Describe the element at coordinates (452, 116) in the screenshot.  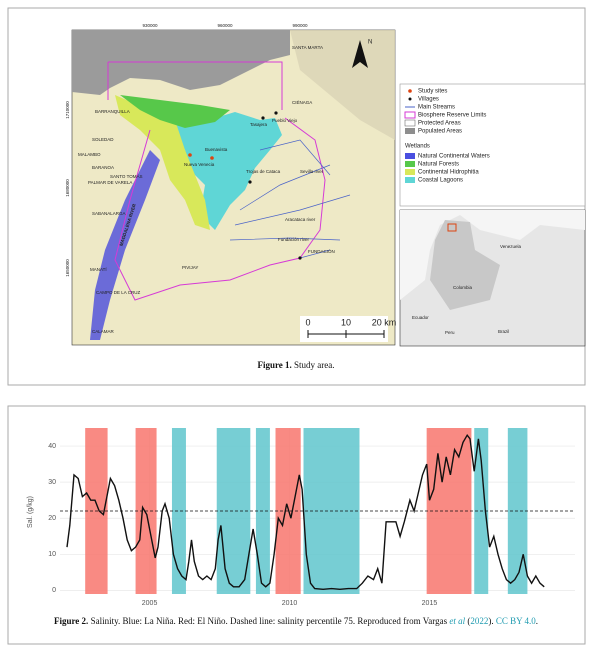
I see `legend-label: Biosphere Reserve Limits` at that location.